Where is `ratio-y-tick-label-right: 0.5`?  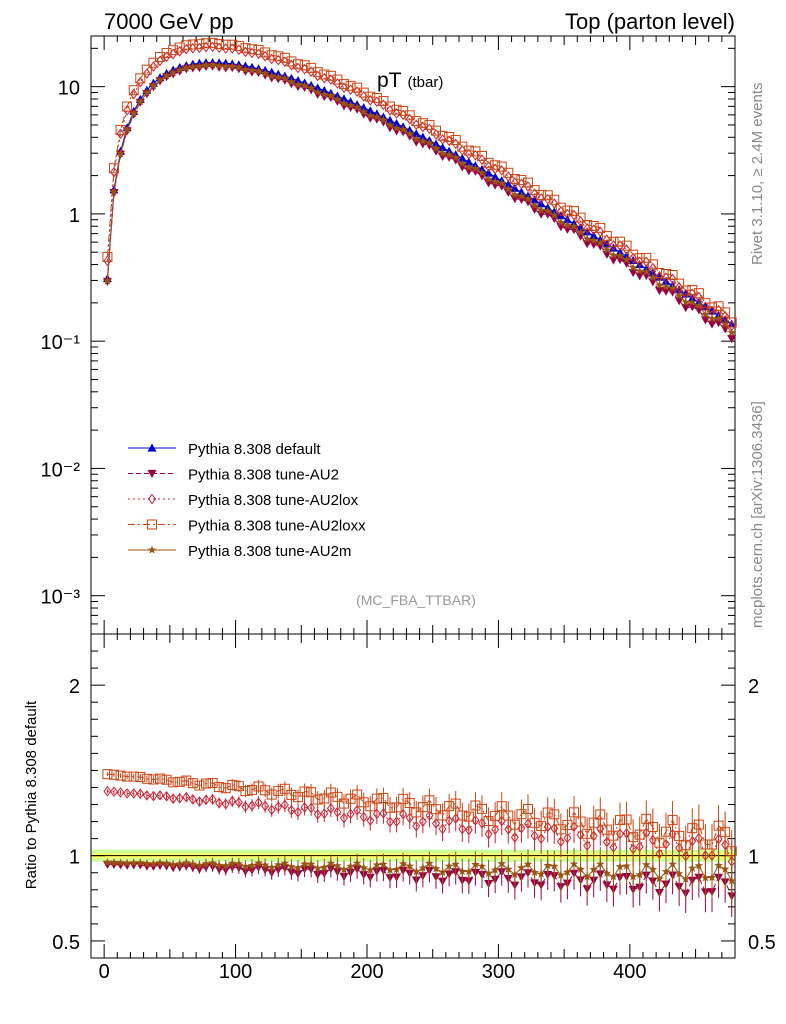
ratio-y-tick-label-right: 0.5 is located at coordinates (762, 943).